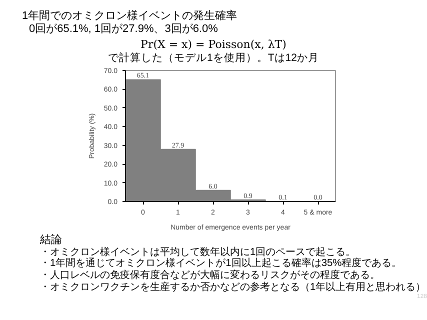 Image resolution: width=427 pixels, height=320 pixels. I want to click on text: ・オミクロンワクチンを生産するか否かなどの参考となる（1年以上有用と思われる）, so click(233, 288).